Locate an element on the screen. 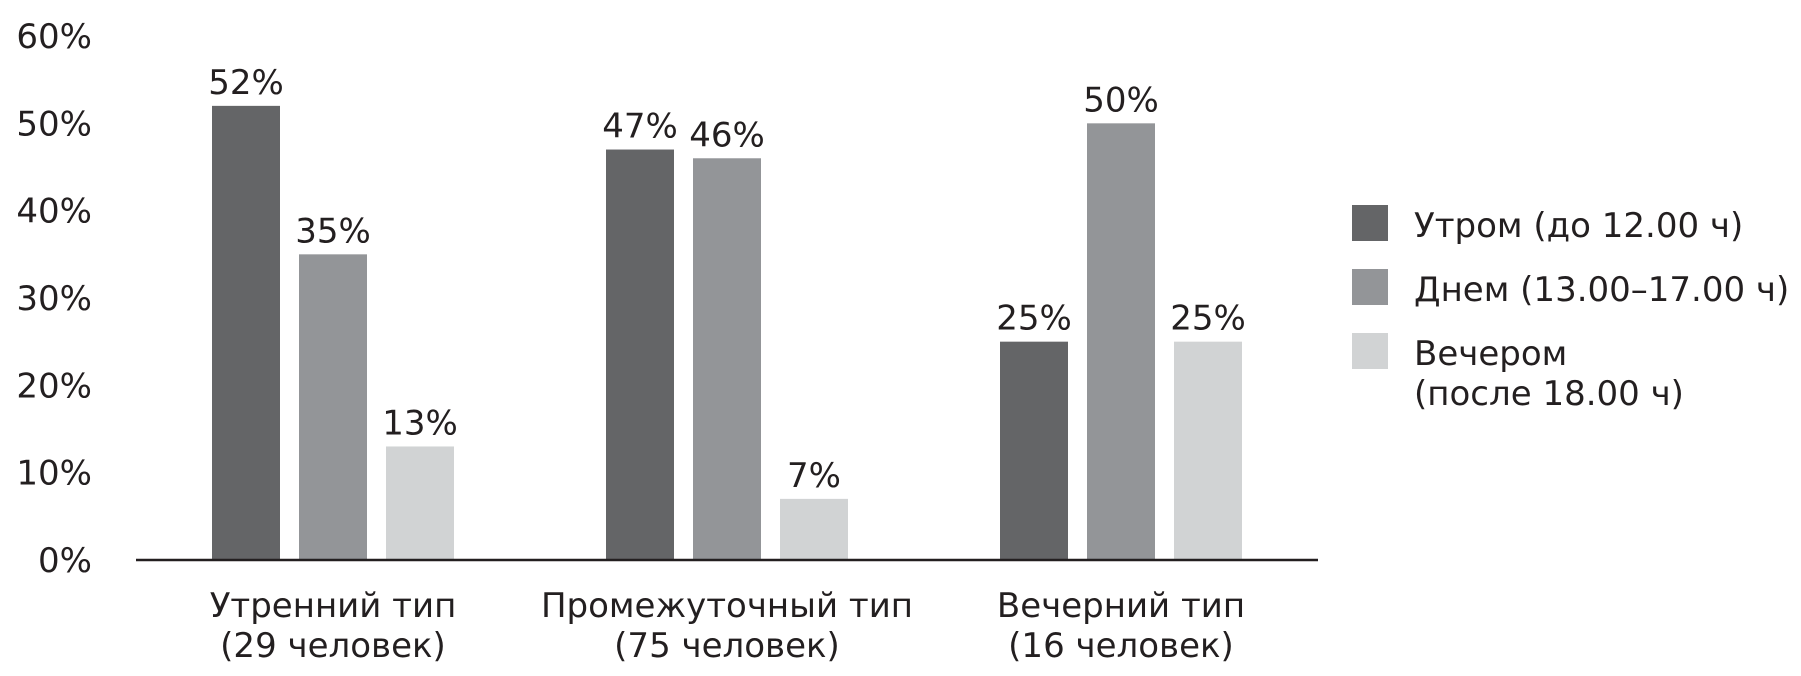 The image size is (1801, 676). category-label-line: (16 человек) is located at coordinates (1121, 646).